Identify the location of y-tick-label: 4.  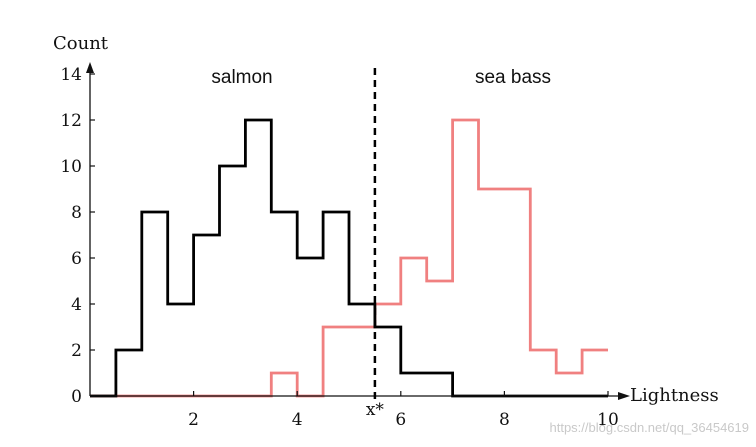
(76, 305).